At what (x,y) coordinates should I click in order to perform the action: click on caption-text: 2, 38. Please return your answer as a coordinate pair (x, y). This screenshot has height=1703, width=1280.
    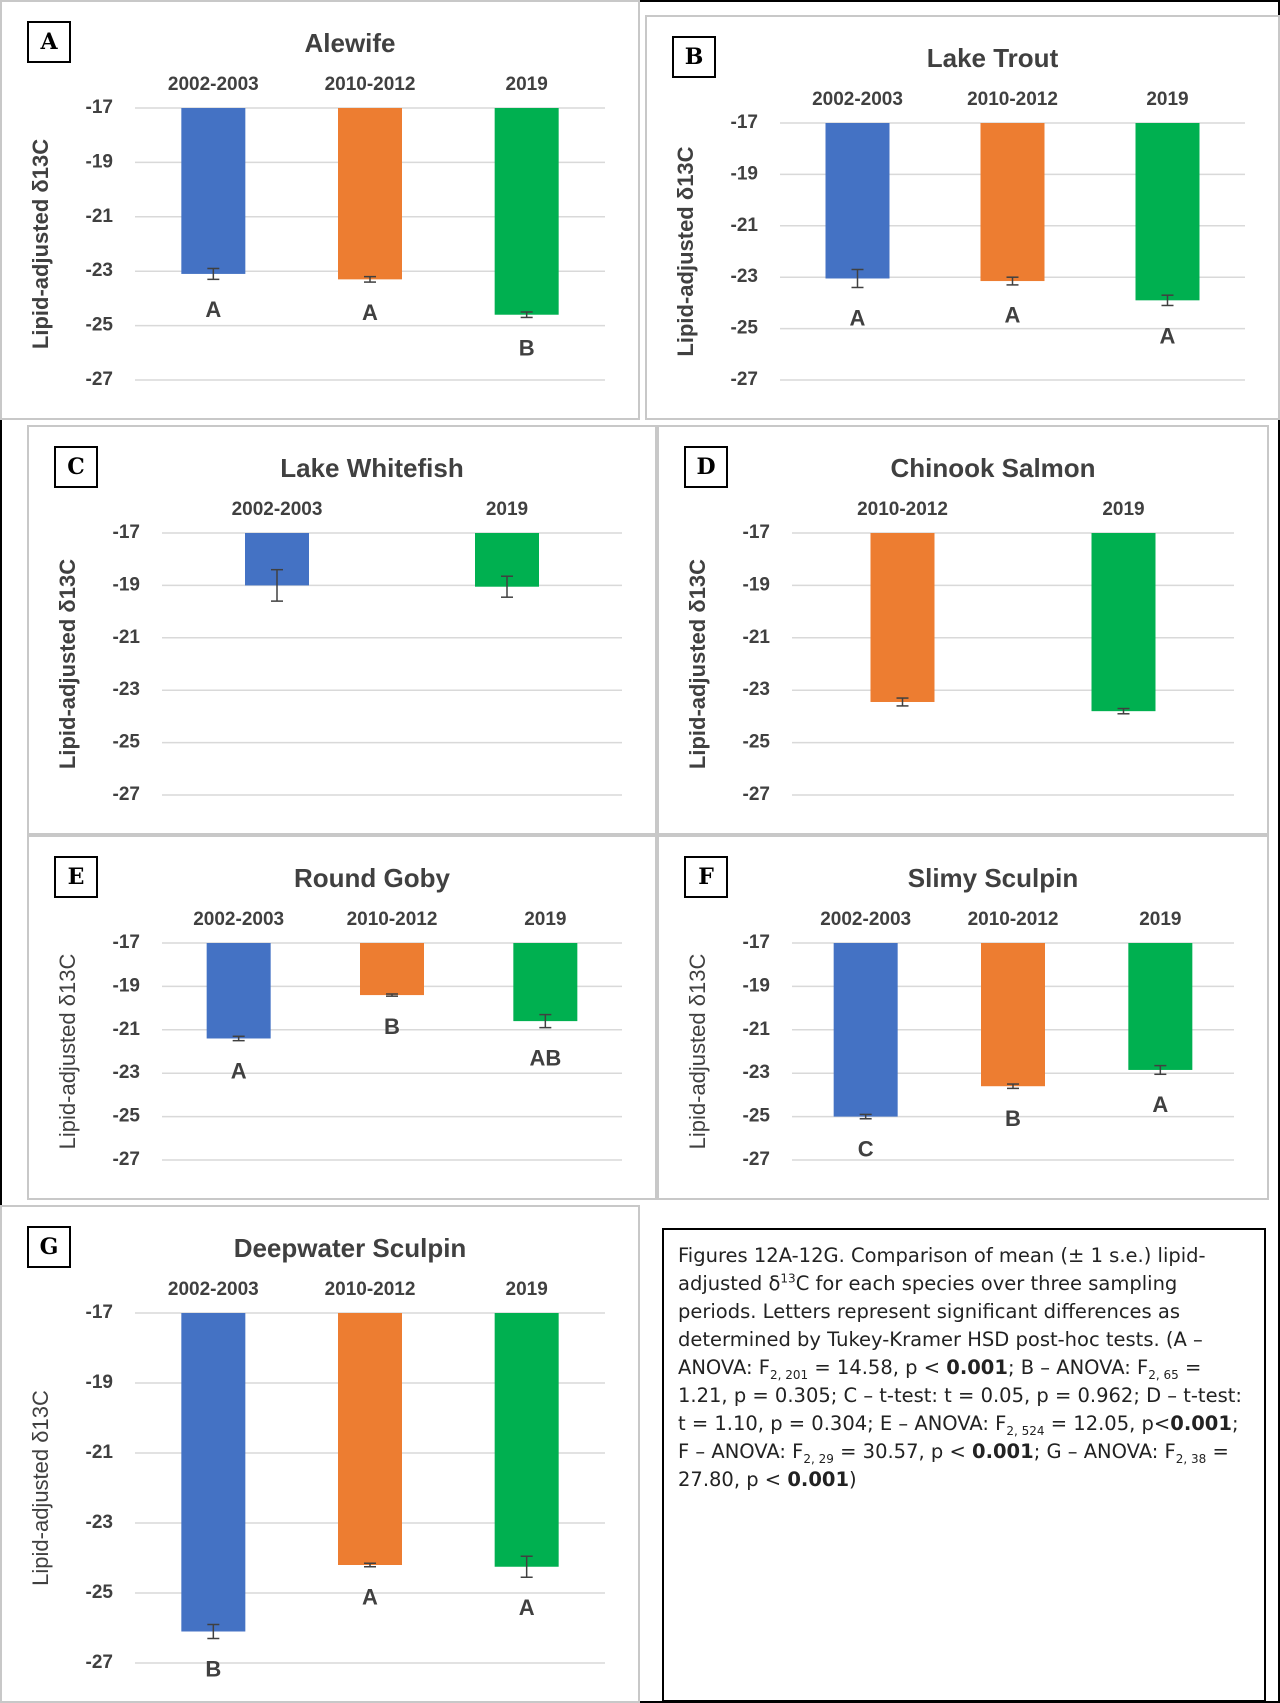
    Looking at the image, I should click on (1191, 1458).